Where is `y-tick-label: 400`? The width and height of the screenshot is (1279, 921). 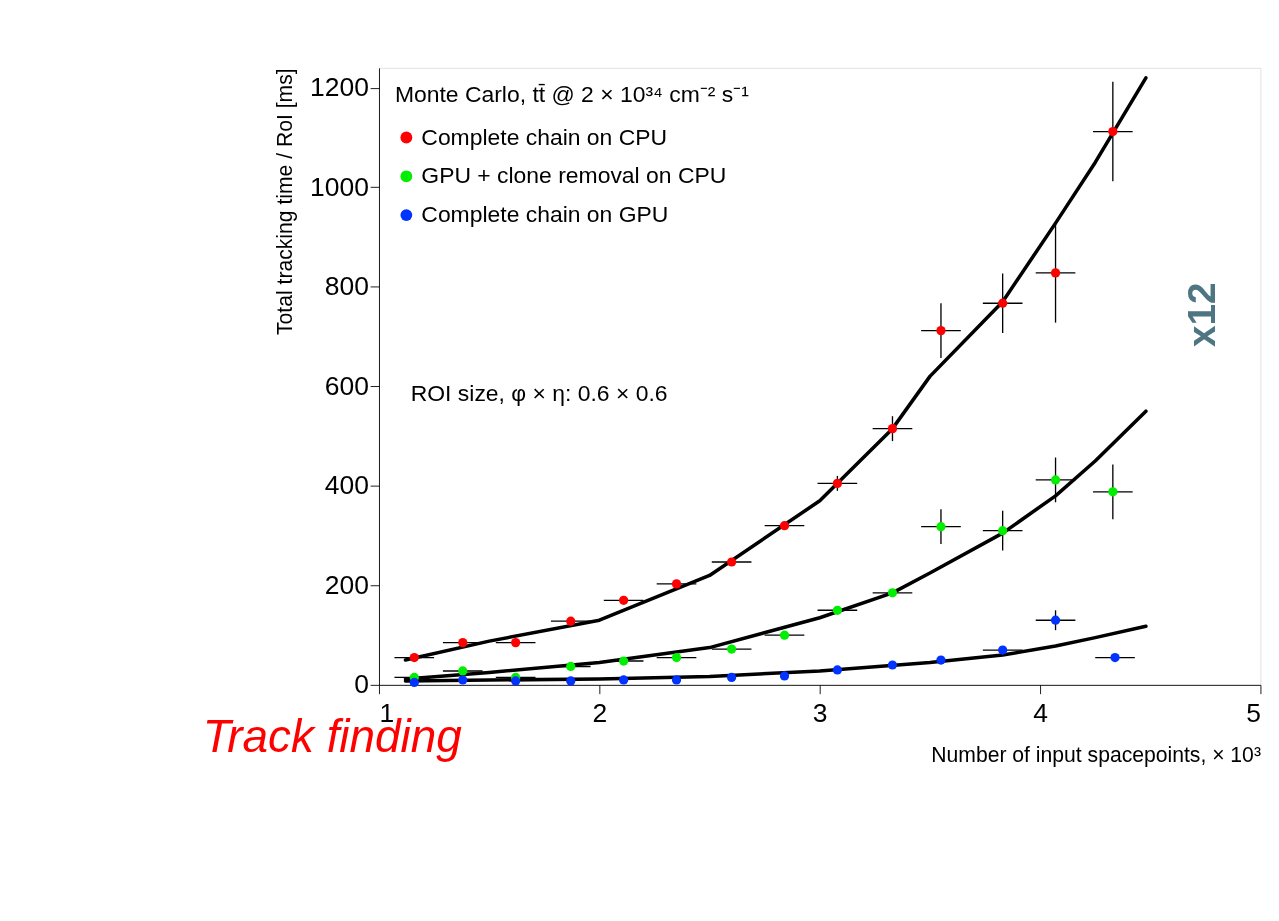
y-tick-label: 400 is located at coordinates (346, 485).